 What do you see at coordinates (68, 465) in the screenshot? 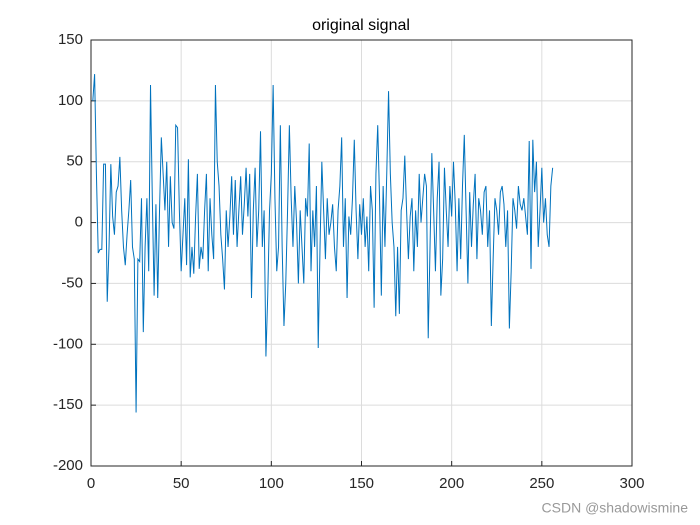
I see `y-tick-label: -200` at bounding box center [68, 465].